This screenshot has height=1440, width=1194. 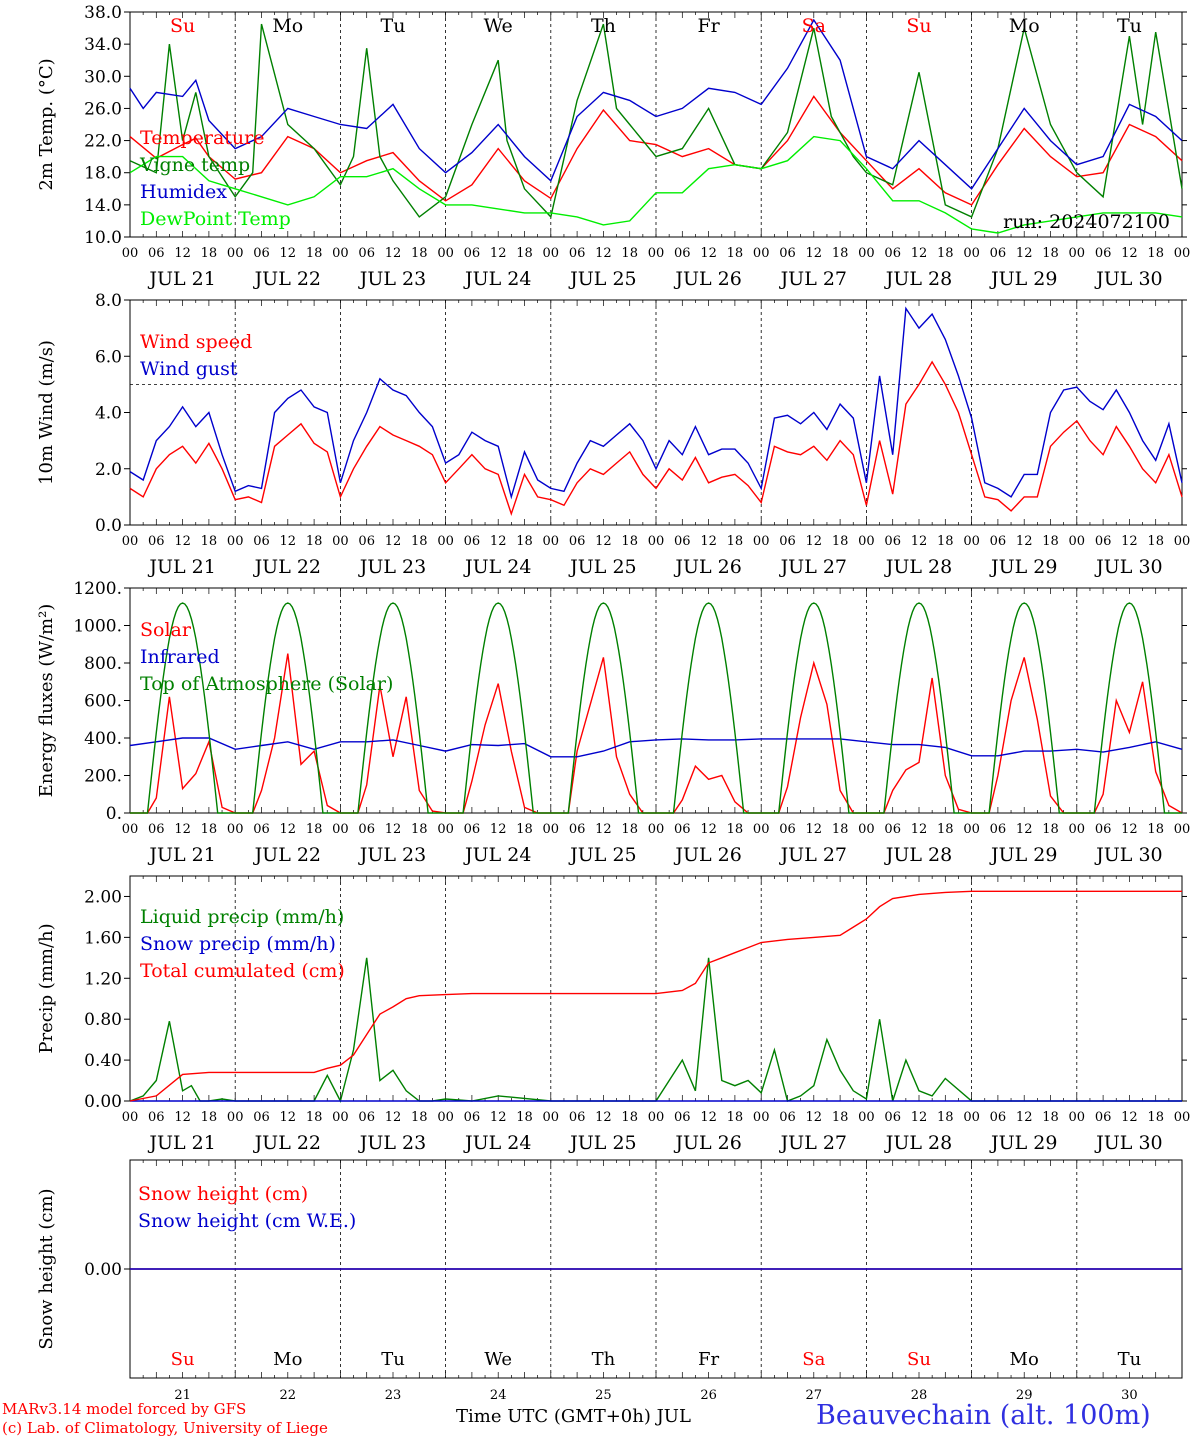 I want to click on legend-entry: Temperature, so click(x=202, y=138).